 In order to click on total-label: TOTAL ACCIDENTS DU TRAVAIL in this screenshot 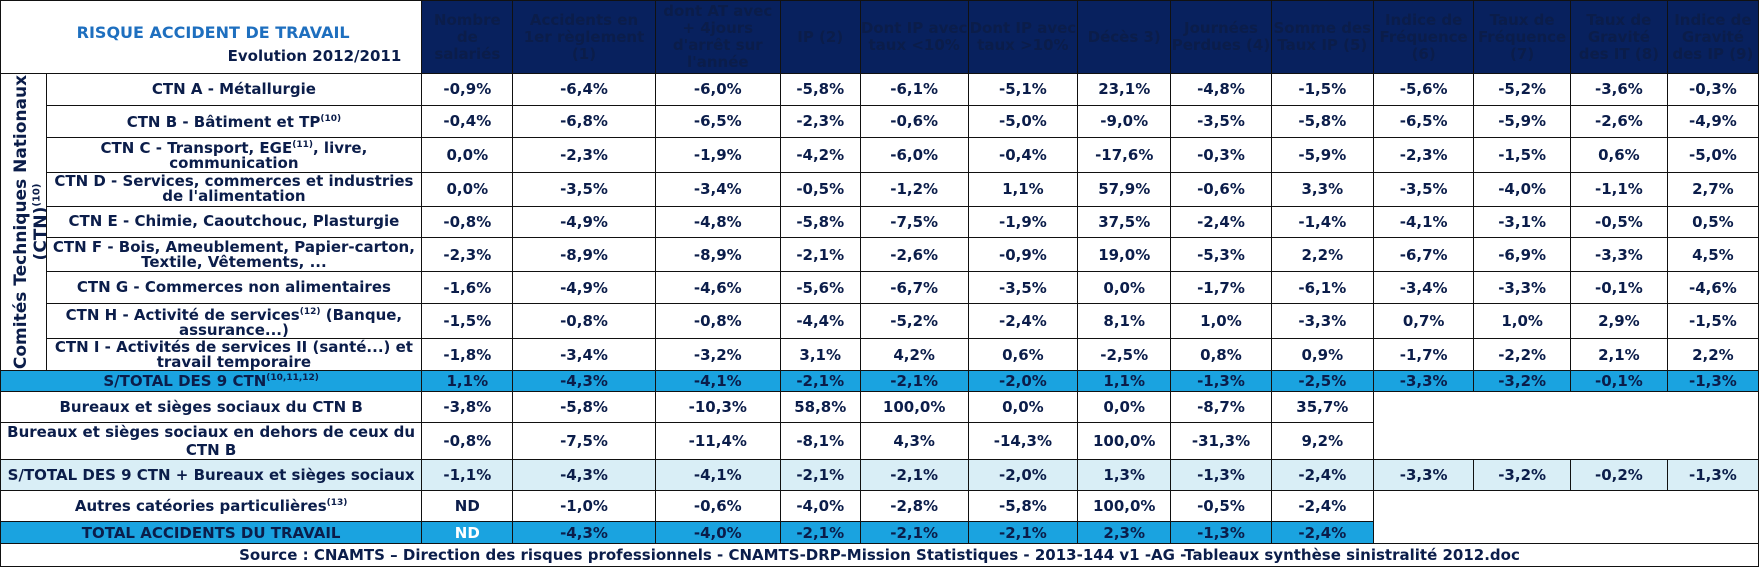, I will do `click(211, 532)`.